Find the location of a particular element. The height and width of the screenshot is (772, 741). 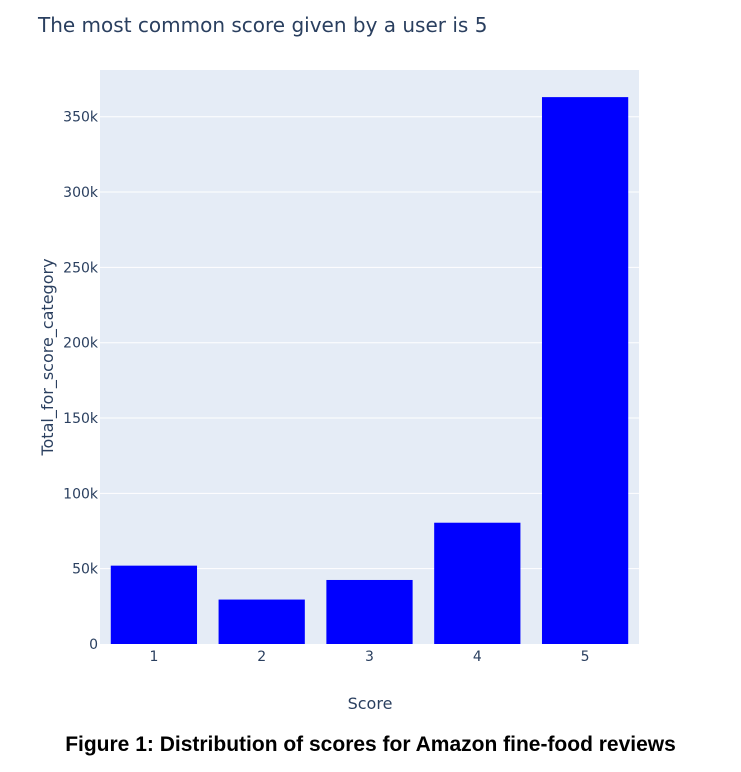

x-tick-label: 3 is located at coordinates (369, 657).